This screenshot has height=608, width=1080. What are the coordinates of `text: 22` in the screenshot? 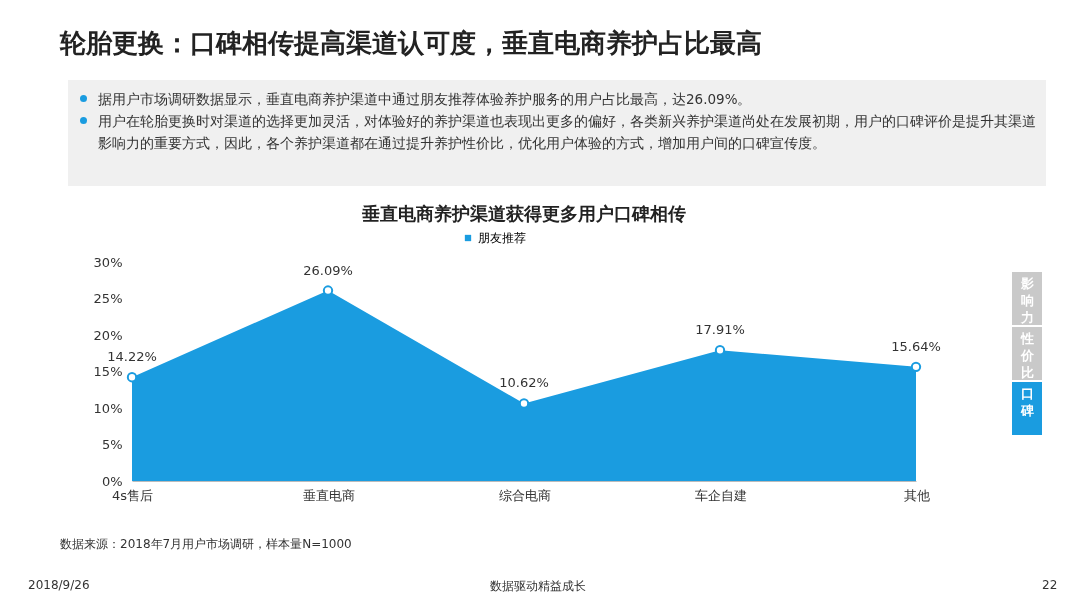 It's located at (1050, 585).